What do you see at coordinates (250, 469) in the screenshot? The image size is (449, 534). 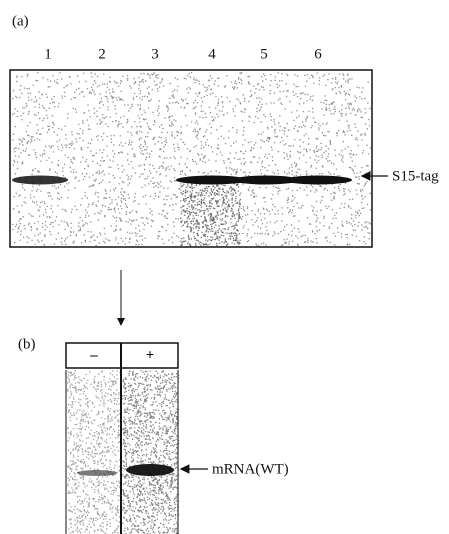 I see `band-label: mRNA(WT)` at bounding box center [250, 469].